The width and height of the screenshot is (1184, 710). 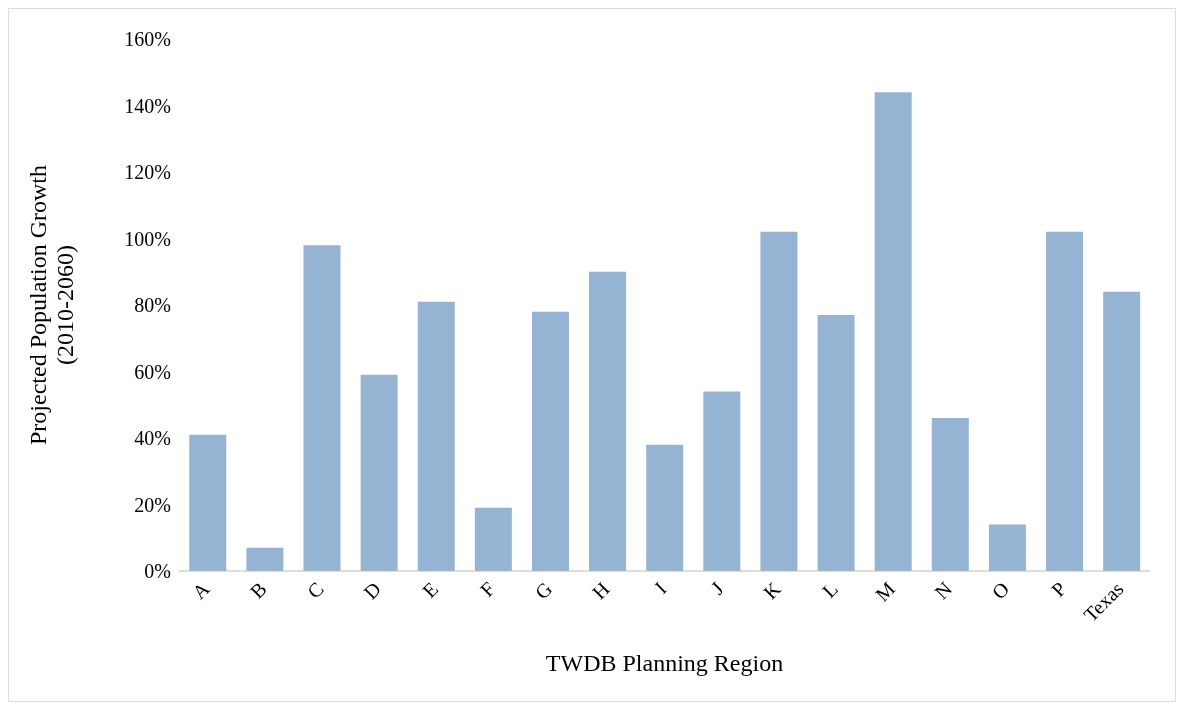 I want to click on x-axis-title: TWDB Planning Region, so click(x=664, y=663).